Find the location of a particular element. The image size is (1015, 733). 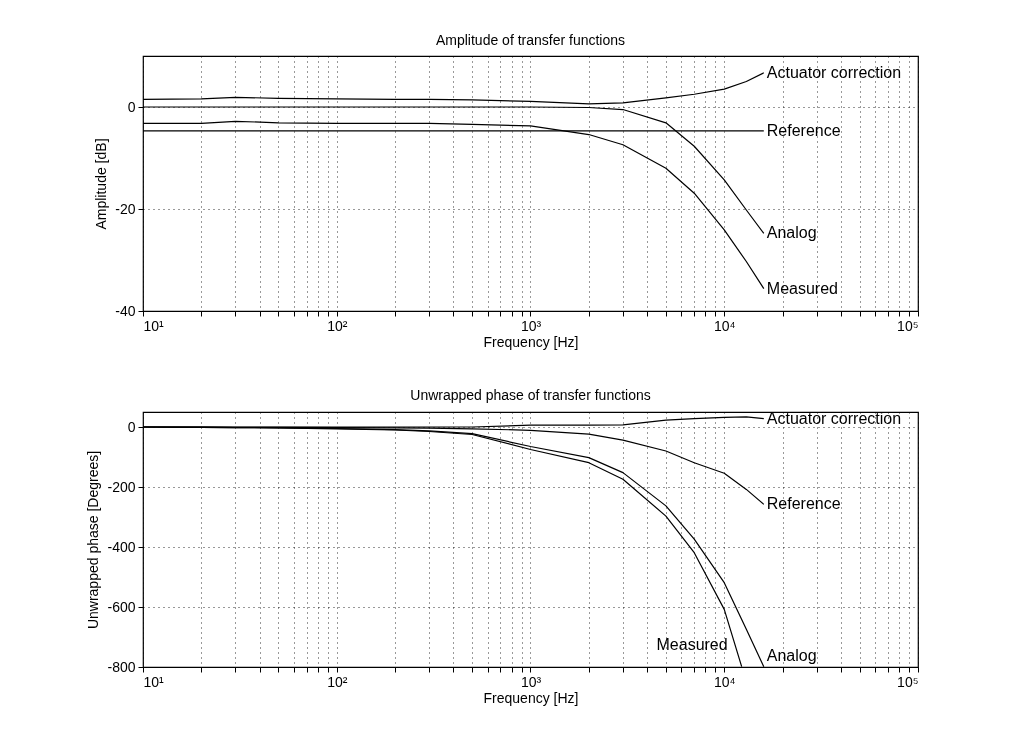

y-tick-label: -600 is located at coordinates (121, 606).